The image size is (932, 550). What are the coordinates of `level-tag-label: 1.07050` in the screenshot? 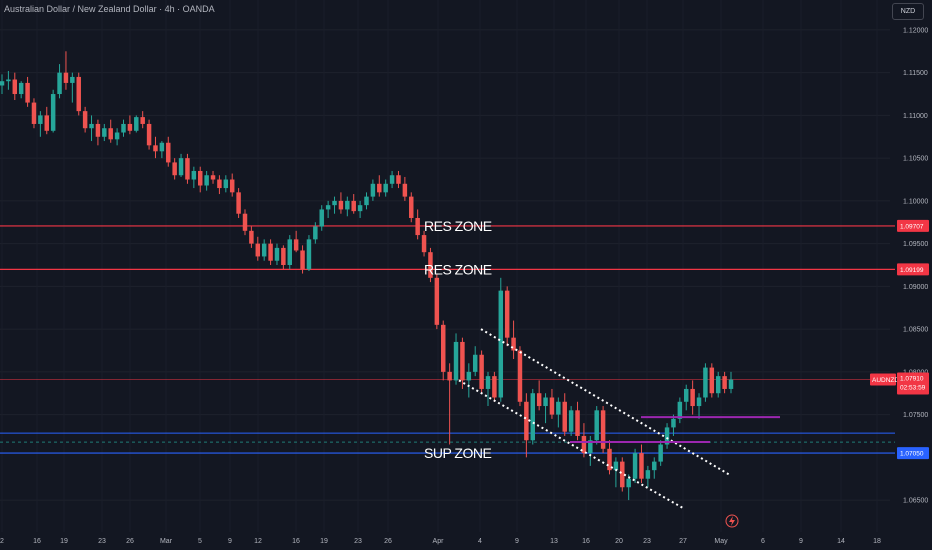 It's located at (912, 454).